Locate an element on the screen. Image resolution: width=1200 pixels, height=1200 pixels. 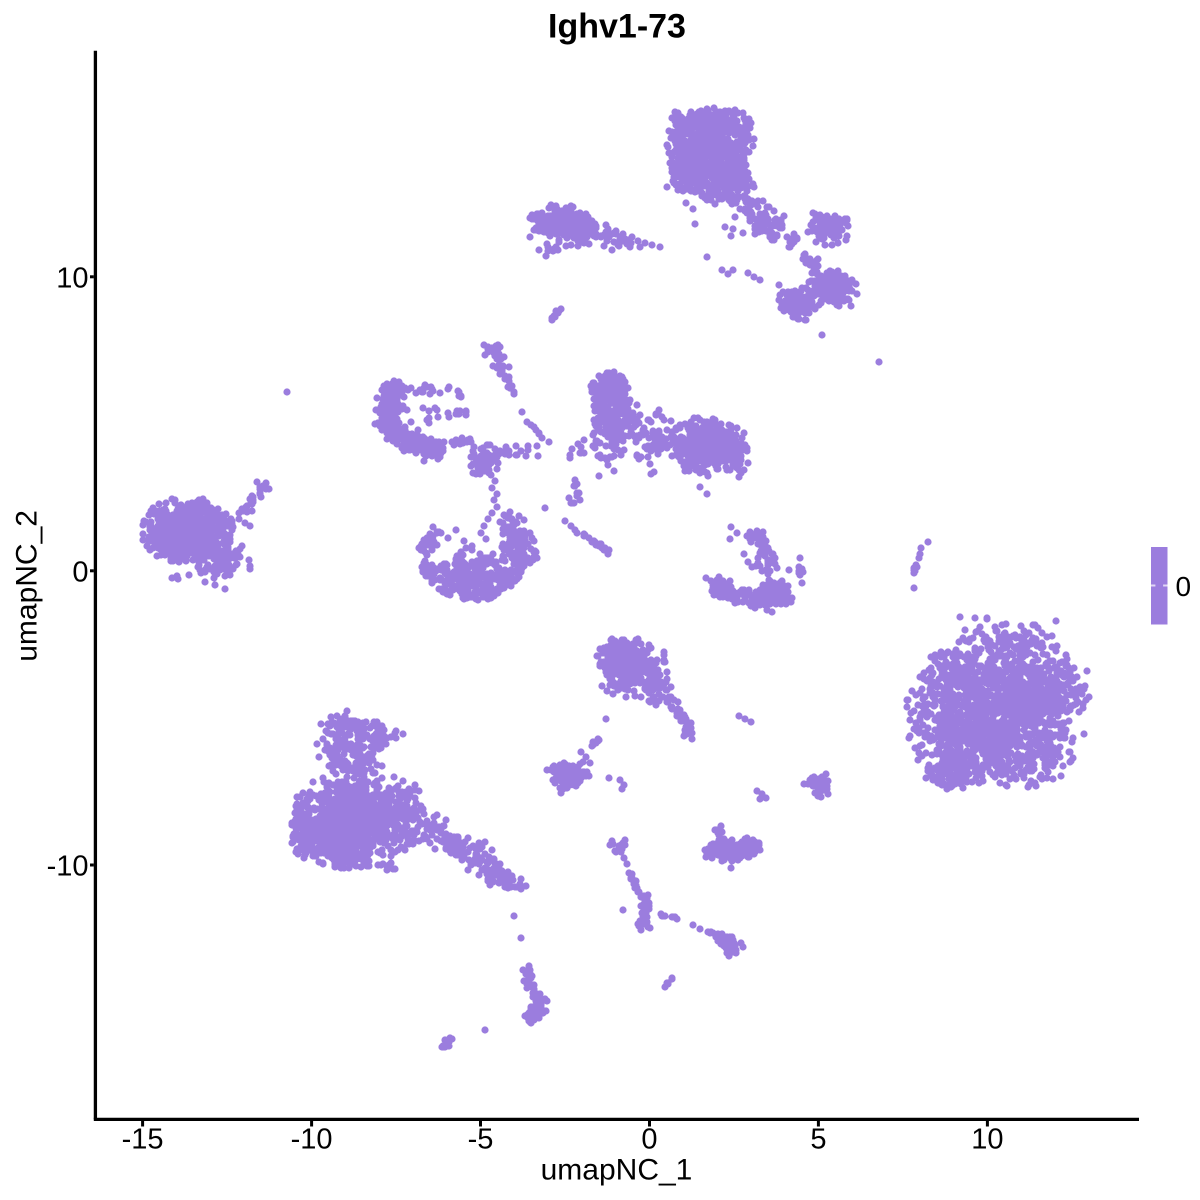
svg-text: 5 is located at coordinates (818, 1139).